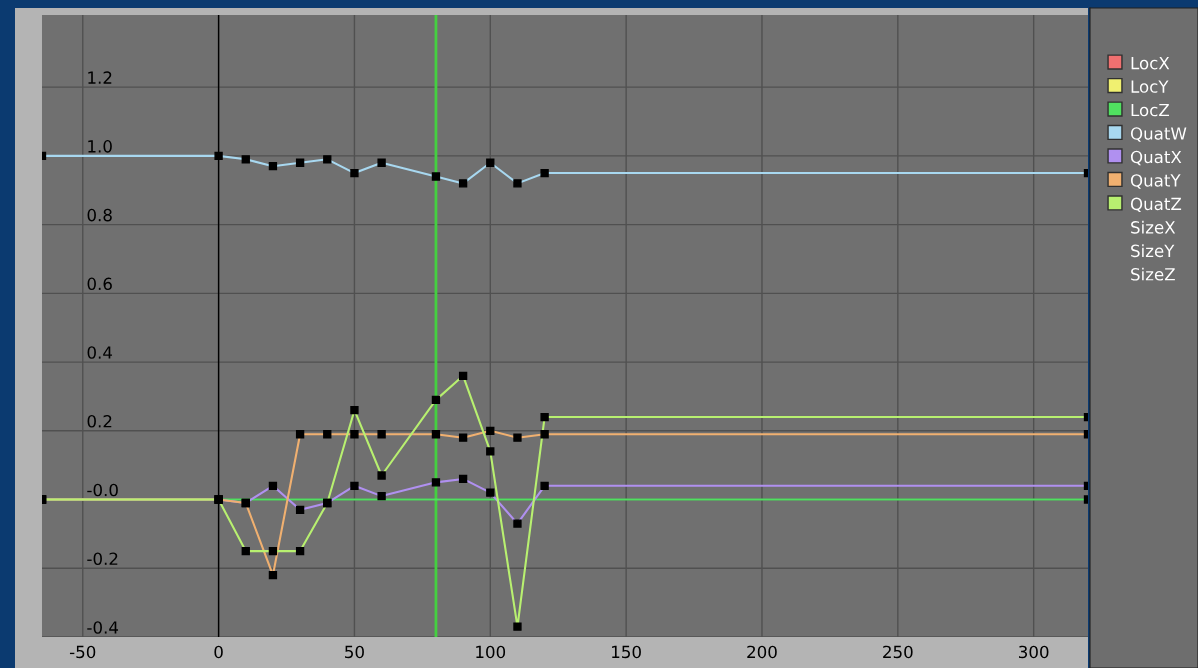 The image size is (1198, 668). Describe the element at coordinates (1150, 110) in the screenshot. I see `legend-label: LocZ` at that location.